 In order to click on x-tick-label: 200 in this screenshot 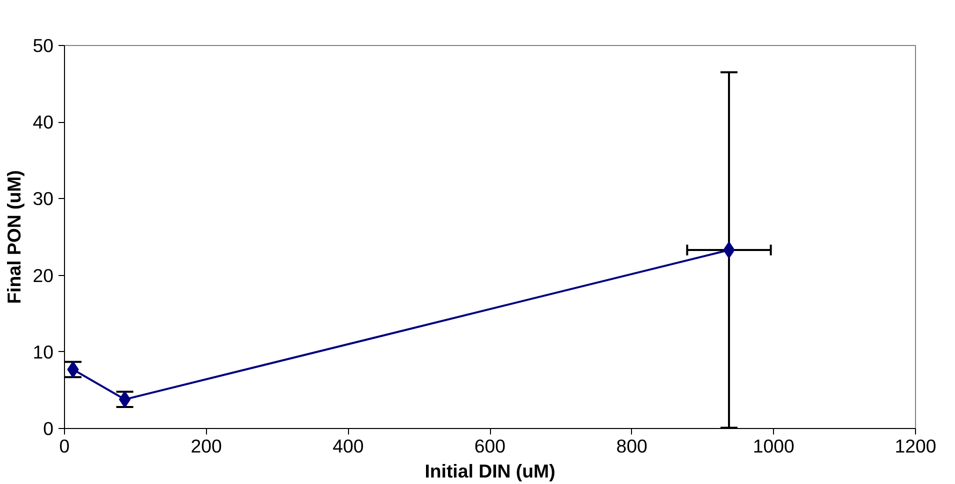, I will do `click(206, 446)`.